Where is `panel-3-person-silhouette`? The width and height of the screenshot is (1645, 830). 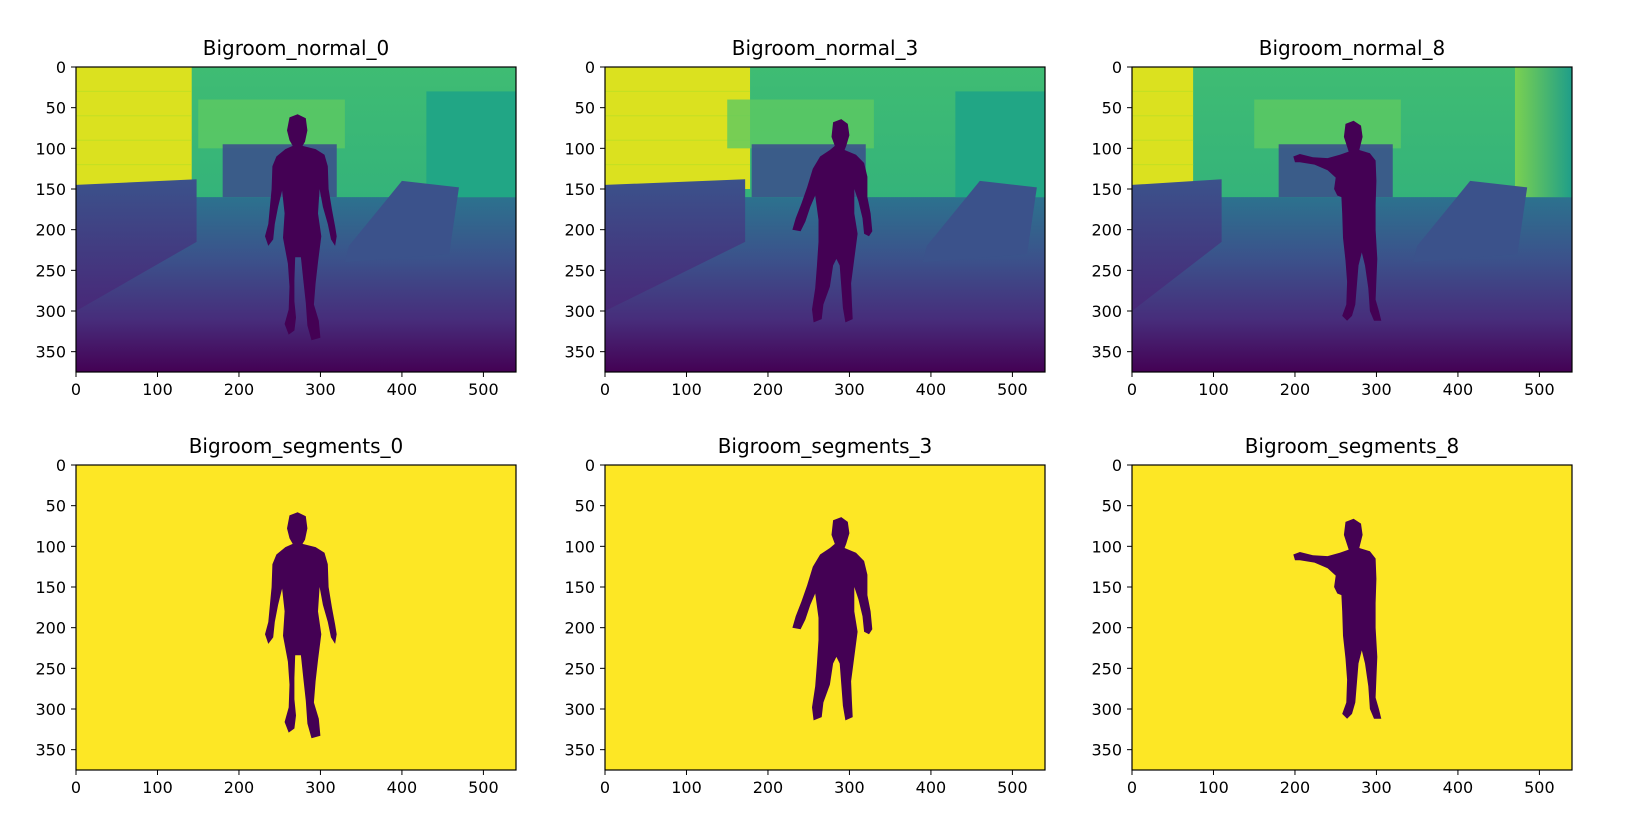 panel-3-person-silhouette is located at coordinates (1337, 220).